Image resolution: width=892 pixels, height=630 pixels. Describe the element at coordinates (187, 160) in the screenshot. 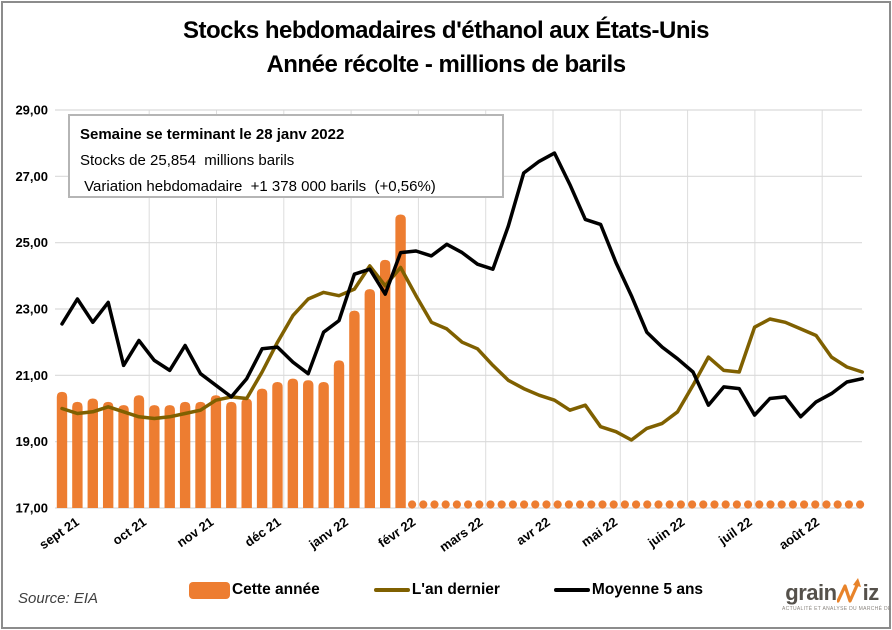

I see `annotation-stocks-value: Stocks de 25,854 millions barils` at that location.